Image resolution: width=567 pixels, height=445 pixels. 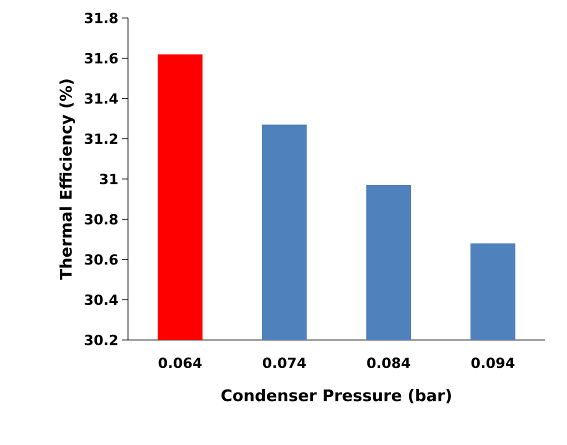 I want to click on y-tick-label: 31.4, so click(x=101, y=98).